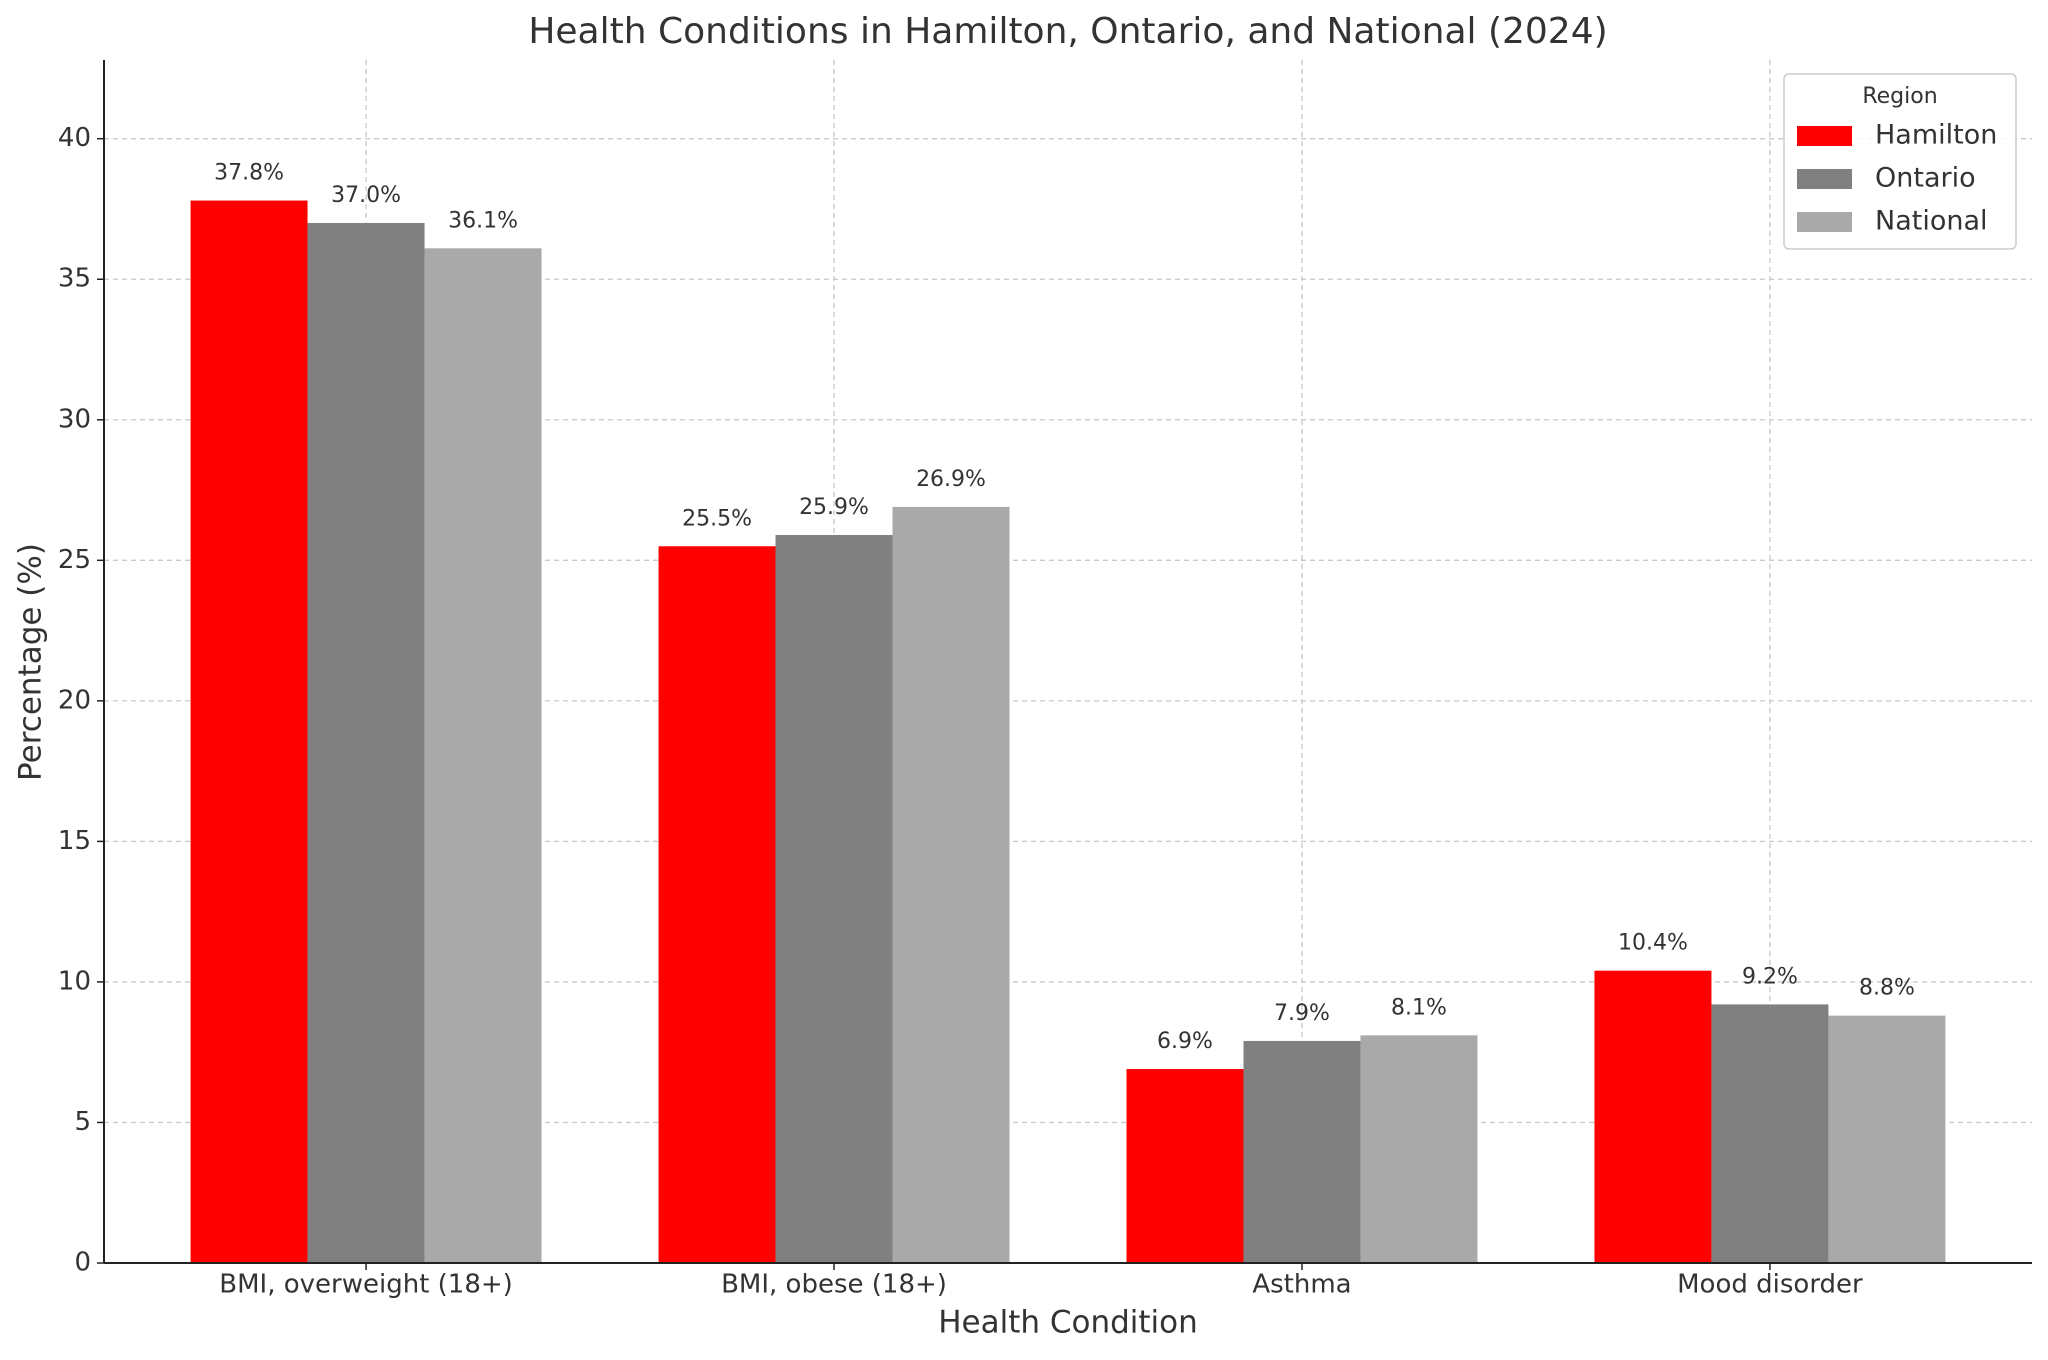 The width and height of the screenshot is (2048, 1360). I want to click on value-label: 7.9%, so click(1302, 1013).